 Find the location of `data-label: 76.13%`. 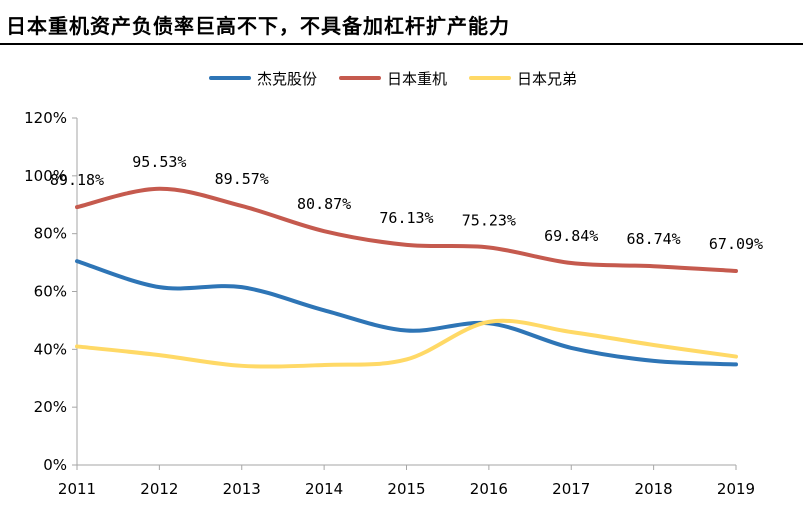

data-label: 76.13% is located at coordinates (406, 218).